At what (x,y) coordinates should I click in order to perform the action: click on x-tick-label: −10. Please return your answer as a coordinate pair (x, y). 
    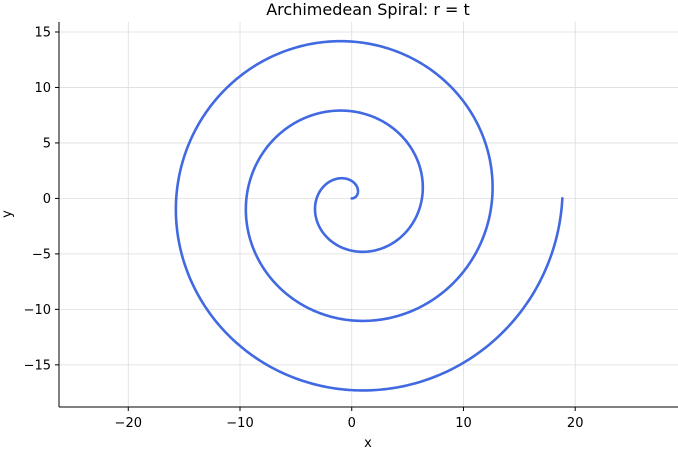
    Looking at the image, I should click on (239, 423).